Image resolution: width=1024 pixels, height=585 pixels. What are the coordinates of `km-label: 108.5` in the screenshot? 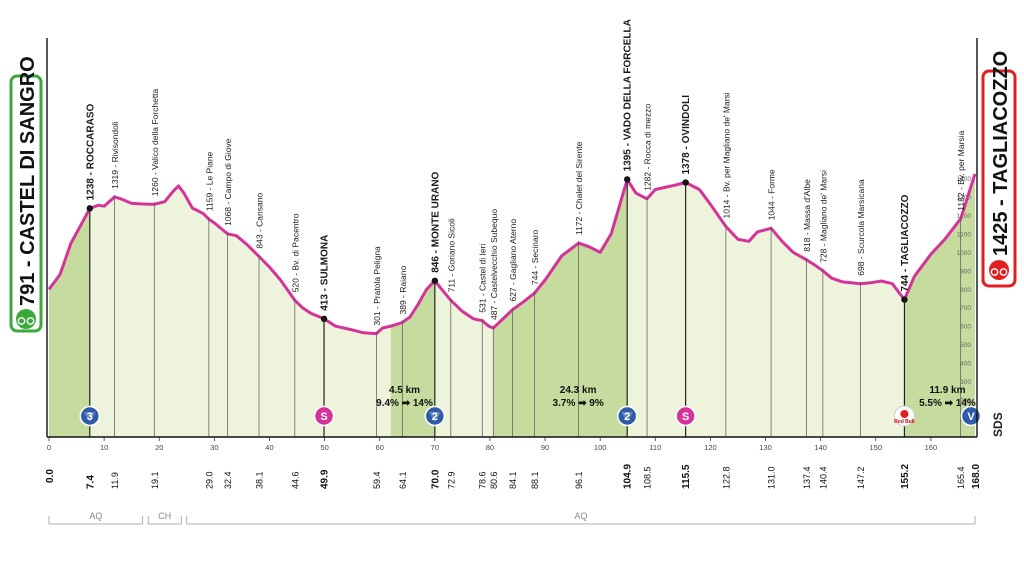 It's located at (648, 477).